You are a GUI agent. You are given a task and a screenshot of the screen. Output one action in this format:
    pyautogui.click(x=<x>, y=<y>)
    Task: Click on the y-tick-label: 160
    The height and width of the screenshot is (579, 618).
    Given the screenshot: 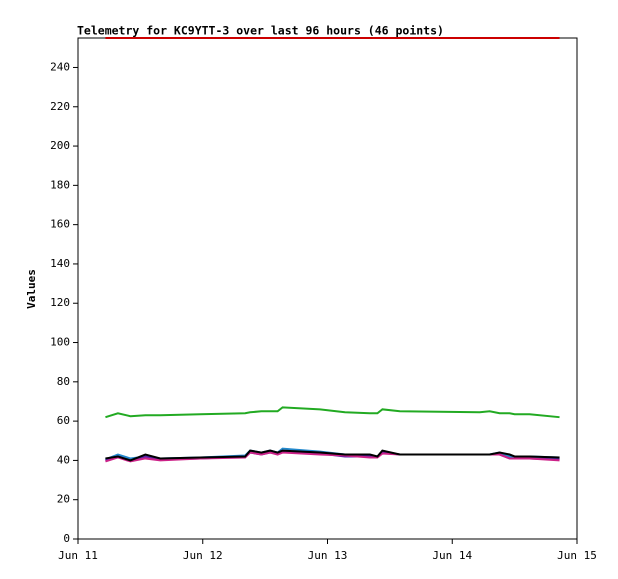 What is the action you would take?
    pyautogui.click(x=60, y=224)
    